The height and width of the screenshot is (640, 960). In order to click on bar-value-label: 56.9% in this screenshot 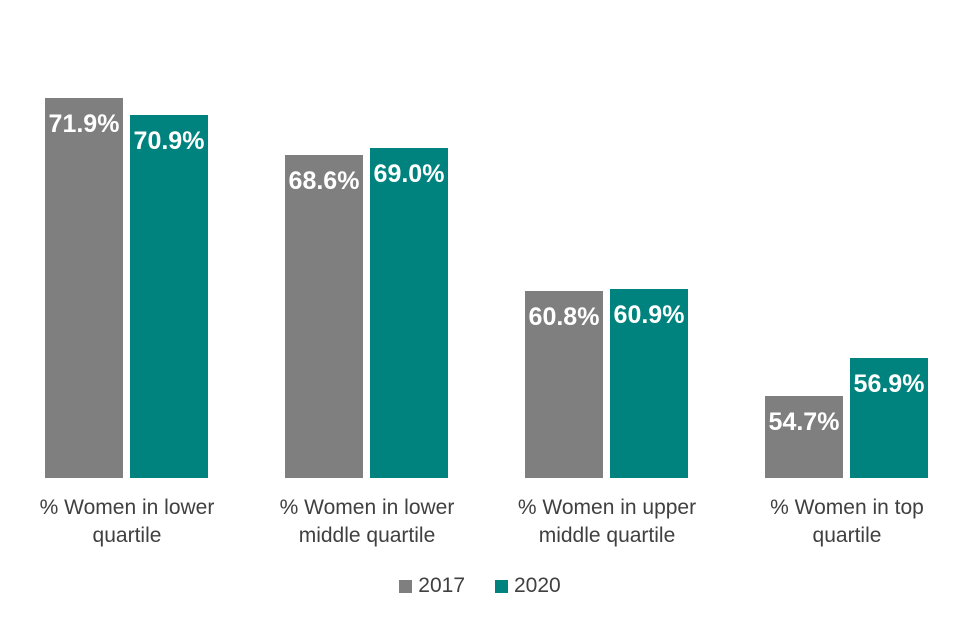, I will do `click(889, 384)`.